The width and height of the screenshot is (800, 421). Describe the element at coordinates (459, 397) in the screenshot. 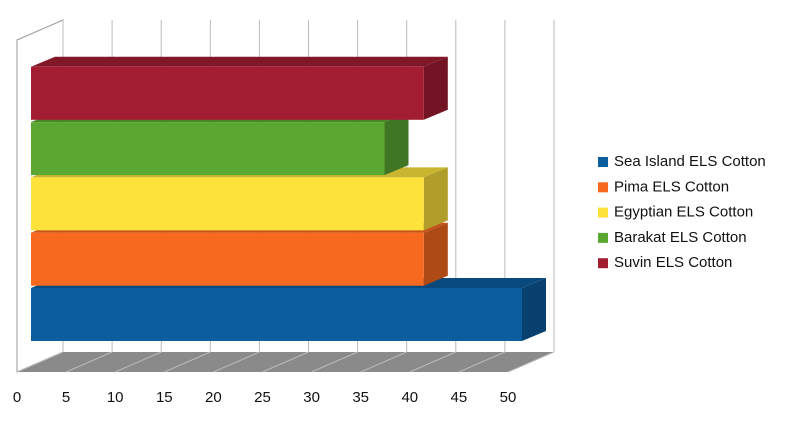

I see `x-tick-label: 45` at that location.